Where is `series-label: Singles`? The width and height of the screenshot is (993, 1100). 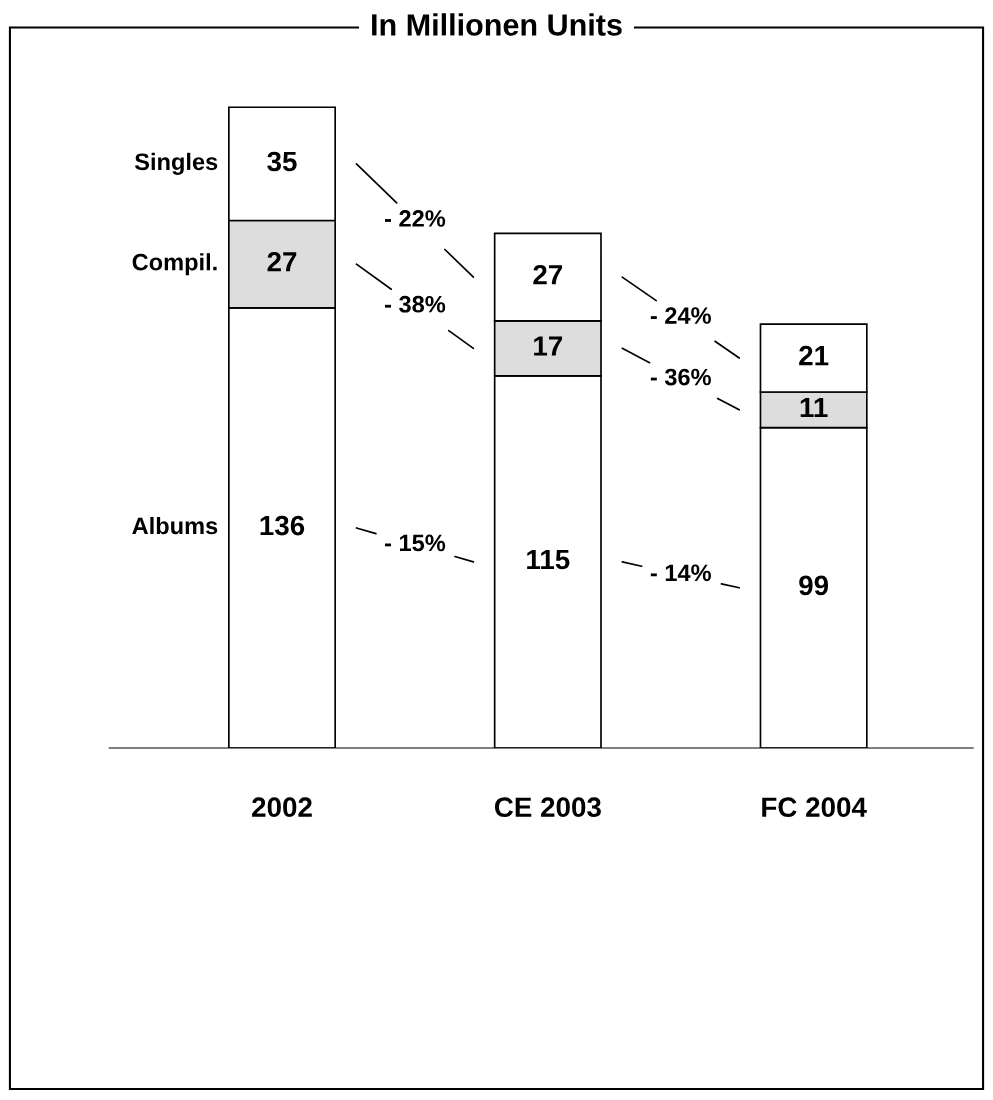
series-label: Singles is located at coordinates (176, 163).